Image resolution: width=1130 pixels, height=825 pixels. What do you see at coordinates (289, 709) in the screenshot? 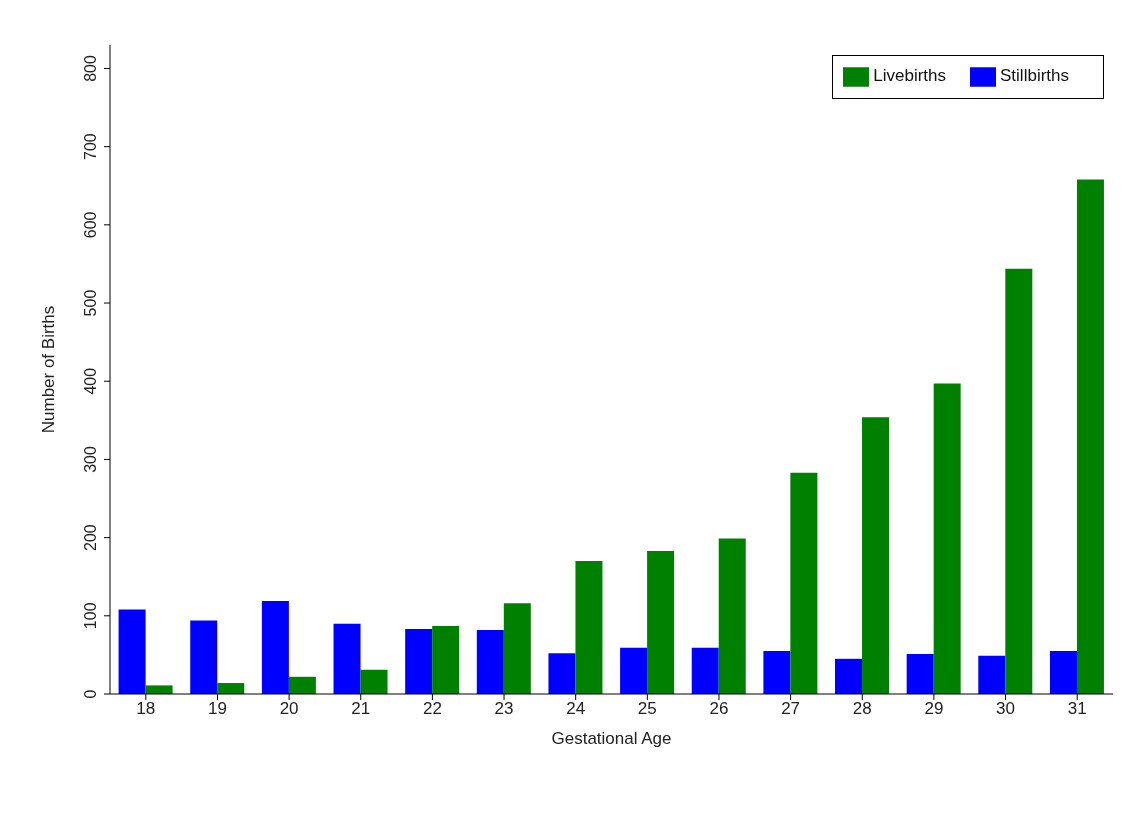
I see `x-tick-label: 20` at bounding box center [289, 709].